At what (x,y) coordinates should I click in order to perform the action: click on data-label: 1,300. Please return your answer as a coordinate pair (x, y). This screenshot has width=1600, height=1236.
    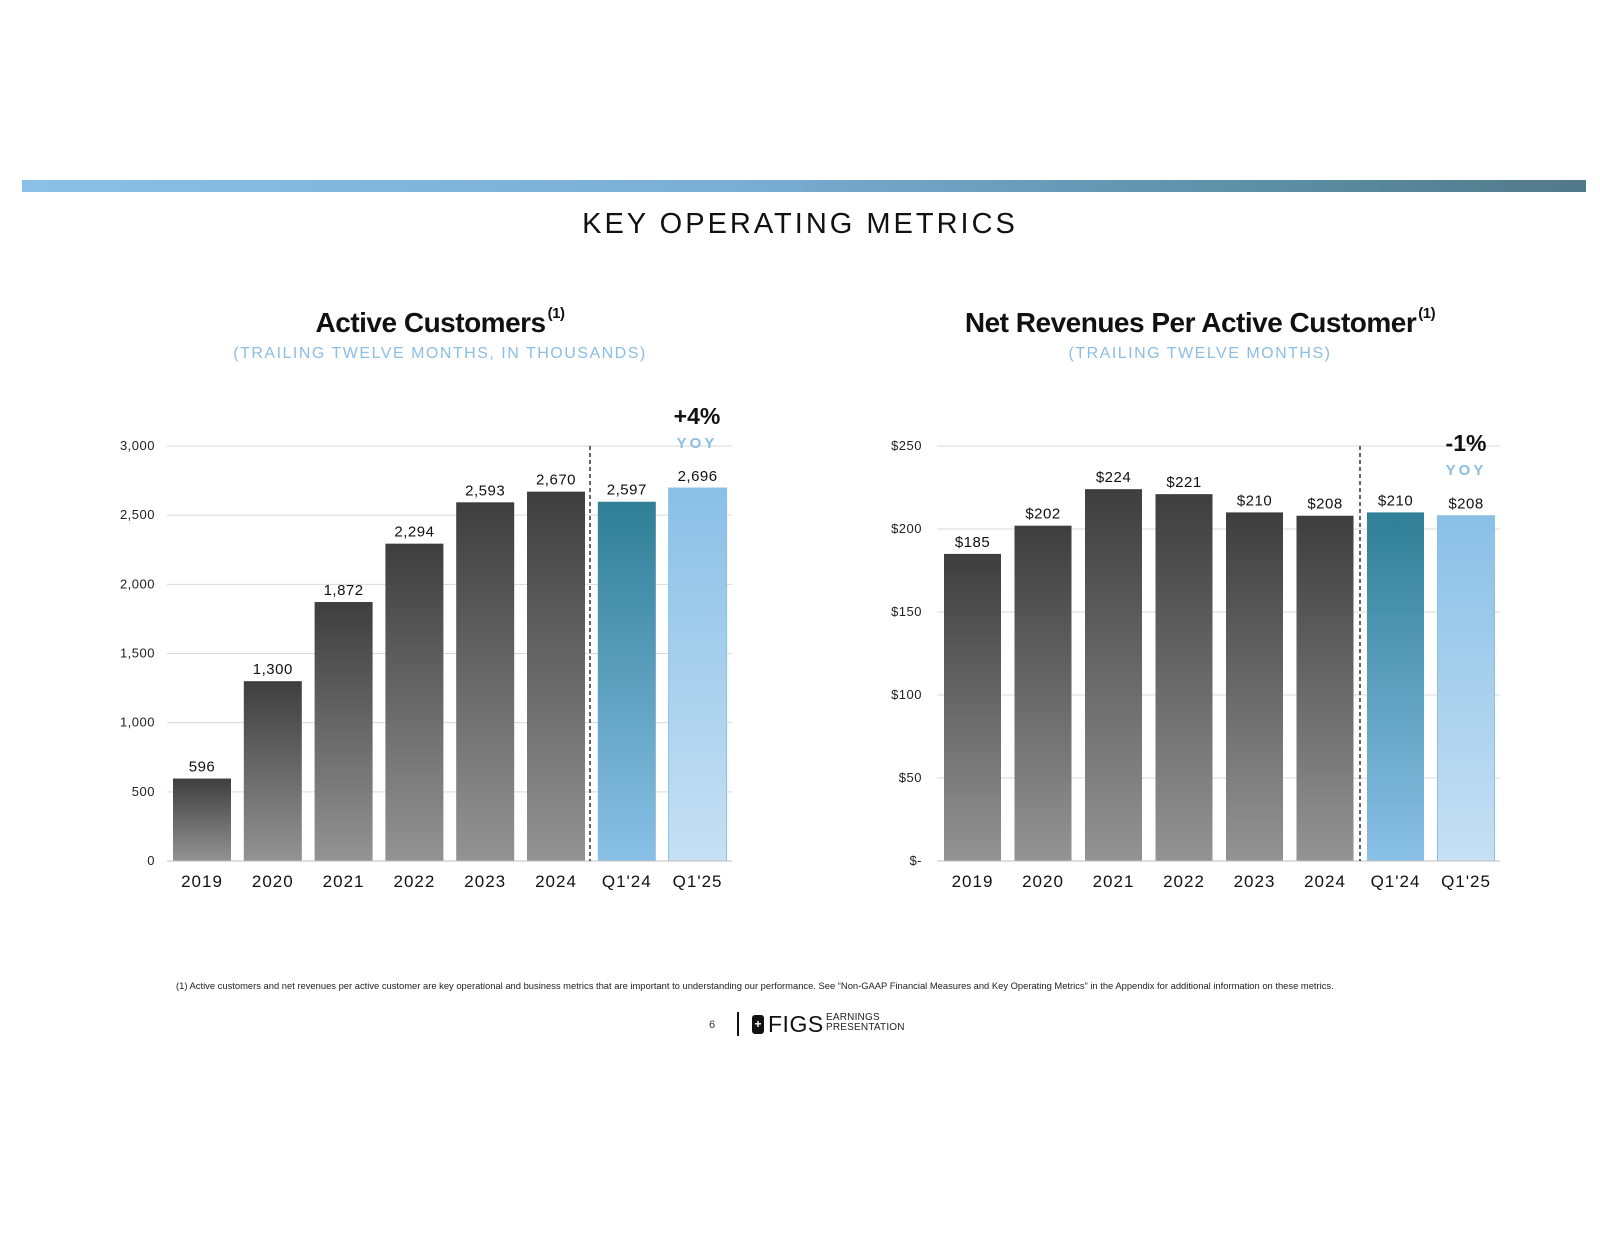
    Looking at the image, I should click on (273, 669).